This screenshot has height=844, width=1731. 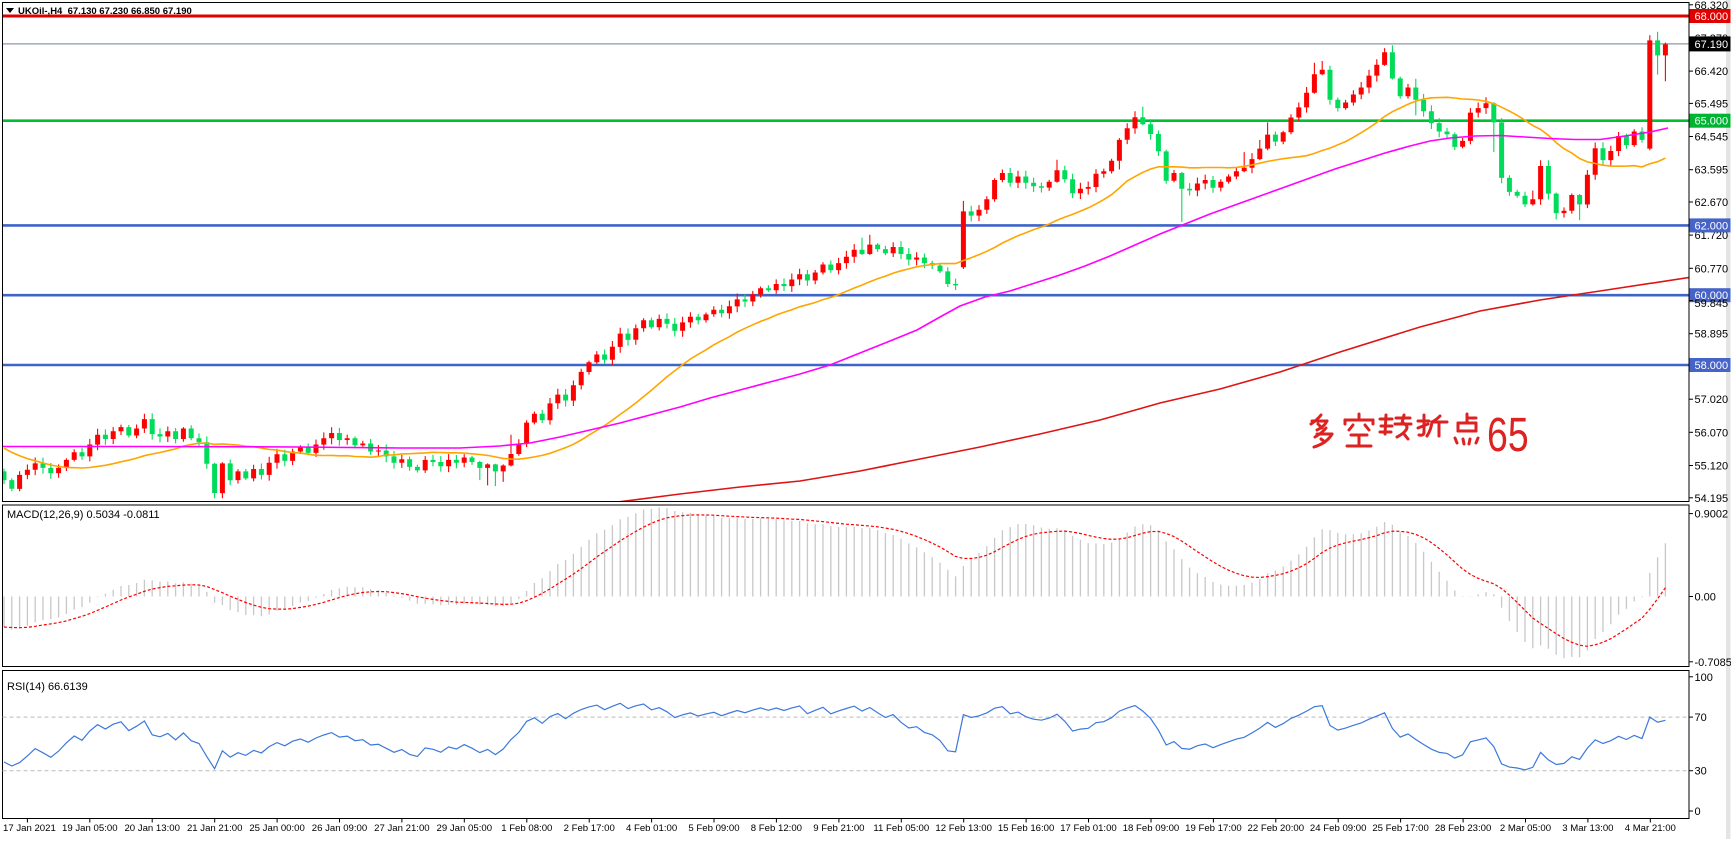 What do you see at coordinates (1587, 828) in the screenshot?
I see `svg-text: 3 Mar 13:00` at bounding box center [1587, 828].